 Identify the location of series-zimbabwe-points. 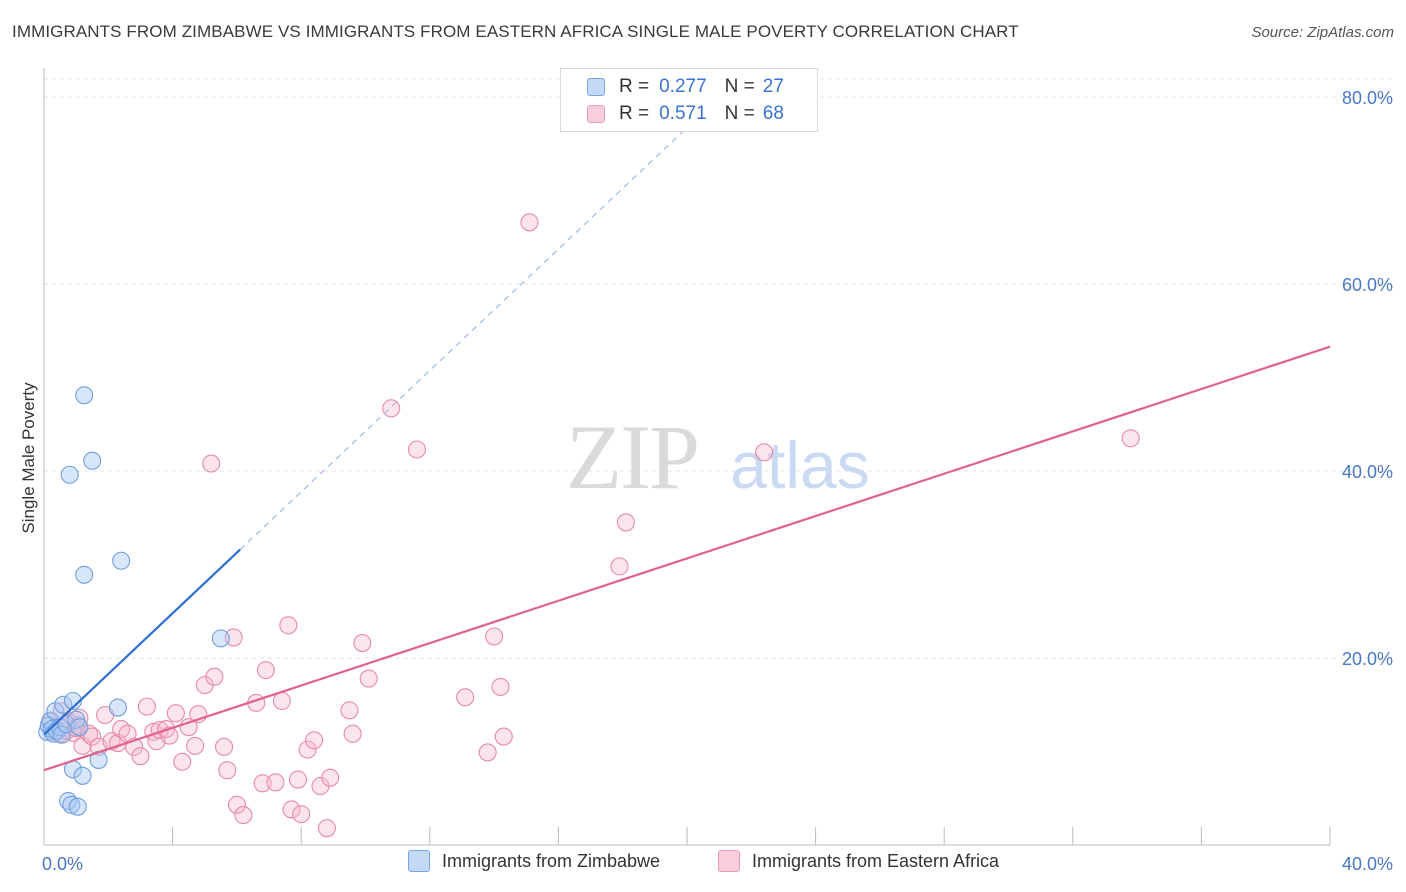
(134, 601).